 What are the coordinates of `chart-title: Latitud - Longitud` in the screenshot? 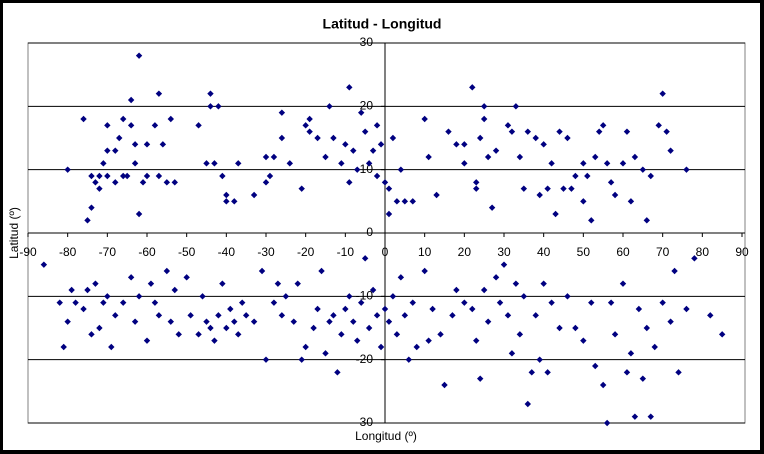 It's located at (382, 24).